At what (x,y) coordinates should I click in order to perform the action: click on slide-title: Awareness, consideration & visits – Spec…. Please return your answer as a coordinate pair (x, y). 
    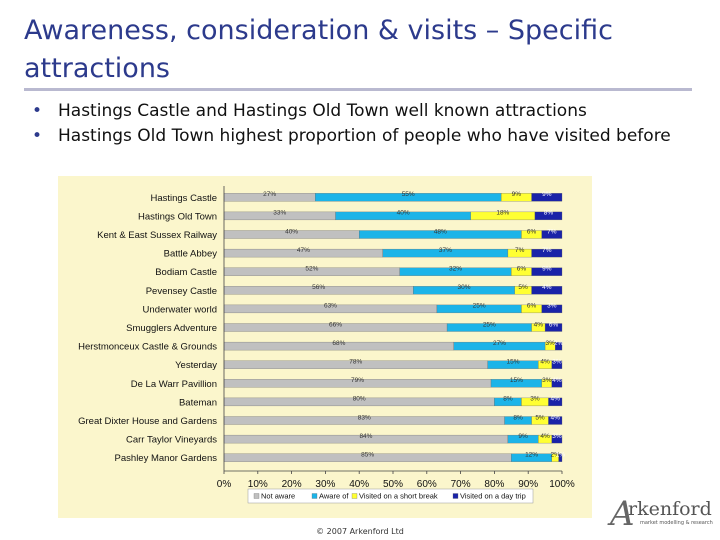
    Looking at the image, I should click on (318, 49).